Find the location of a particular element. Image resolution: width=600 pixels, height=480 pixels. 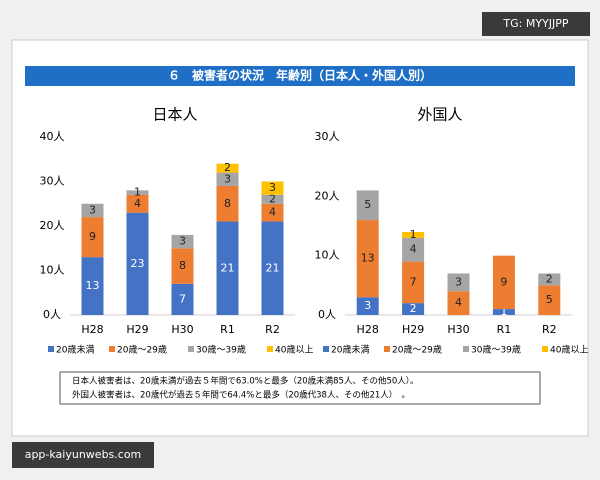

x-tick-label: H29 is located at coordinates (137, 329).